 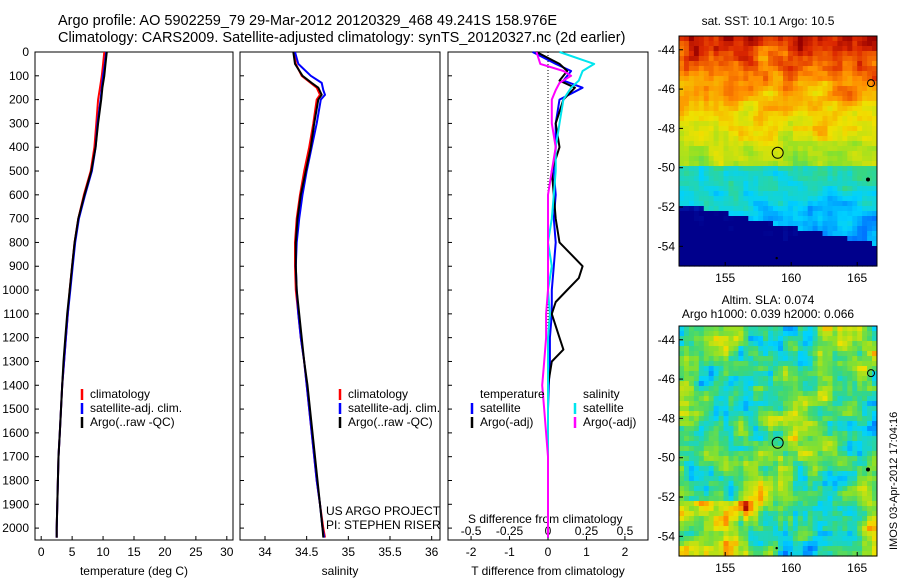 What do you see at coordinates (667, 458) in the screenshot?
I see `sla_map-lat-label: -50` at bounding box center [667, 458].